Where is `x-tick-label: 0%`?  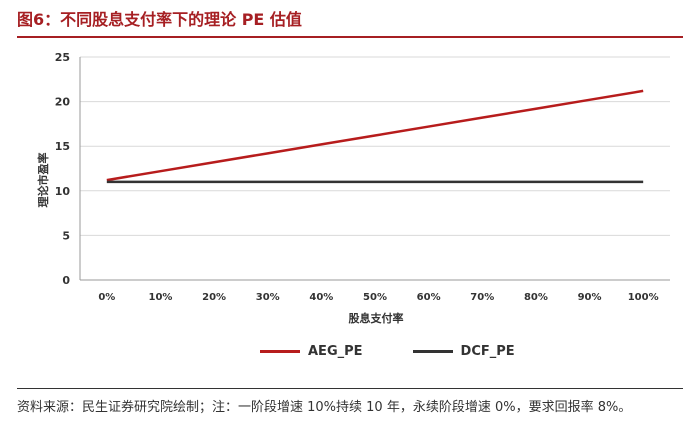 x-tick-label: 0% is located at coordinates (106, 297).